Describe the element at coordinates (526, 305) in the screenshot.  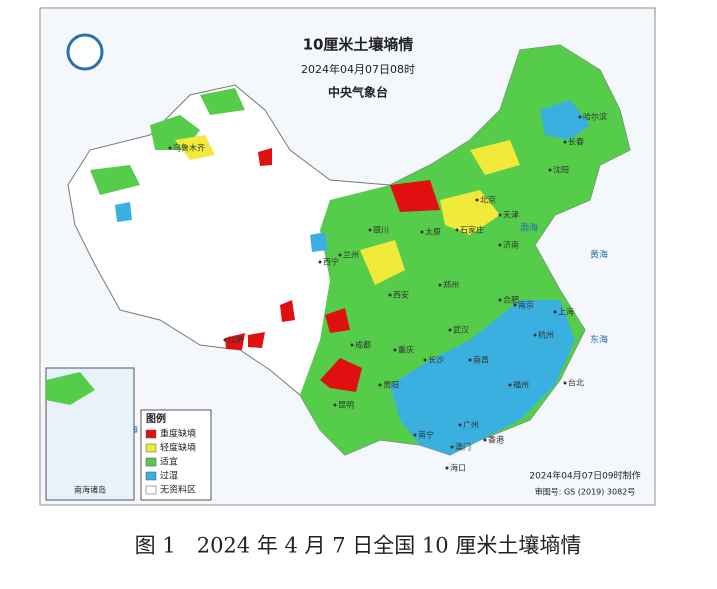
I see `city-label: 南京` at that location.